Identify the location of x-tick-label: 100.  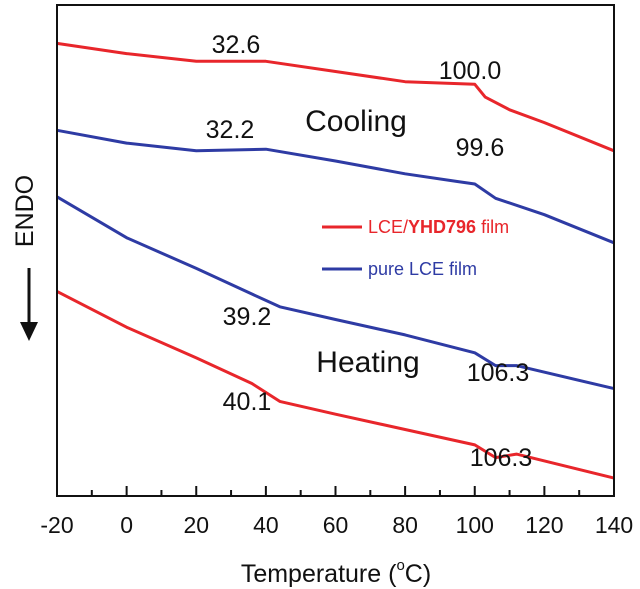
(475, 525).